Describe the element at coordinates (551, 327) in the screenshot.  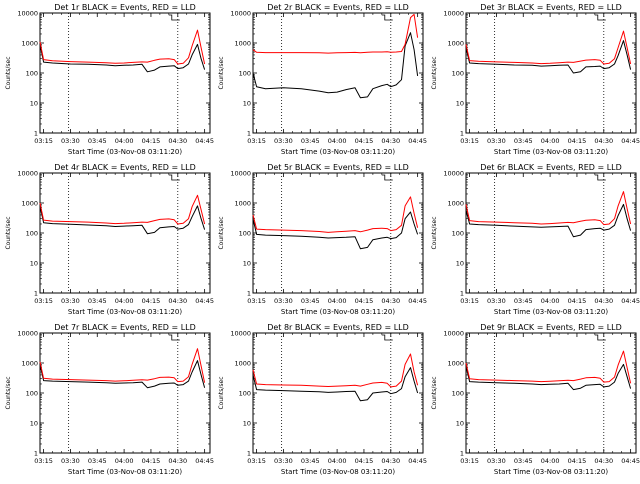
I see `chart-title: Det 9r BLACK = Events, RED = LLD` at that location.